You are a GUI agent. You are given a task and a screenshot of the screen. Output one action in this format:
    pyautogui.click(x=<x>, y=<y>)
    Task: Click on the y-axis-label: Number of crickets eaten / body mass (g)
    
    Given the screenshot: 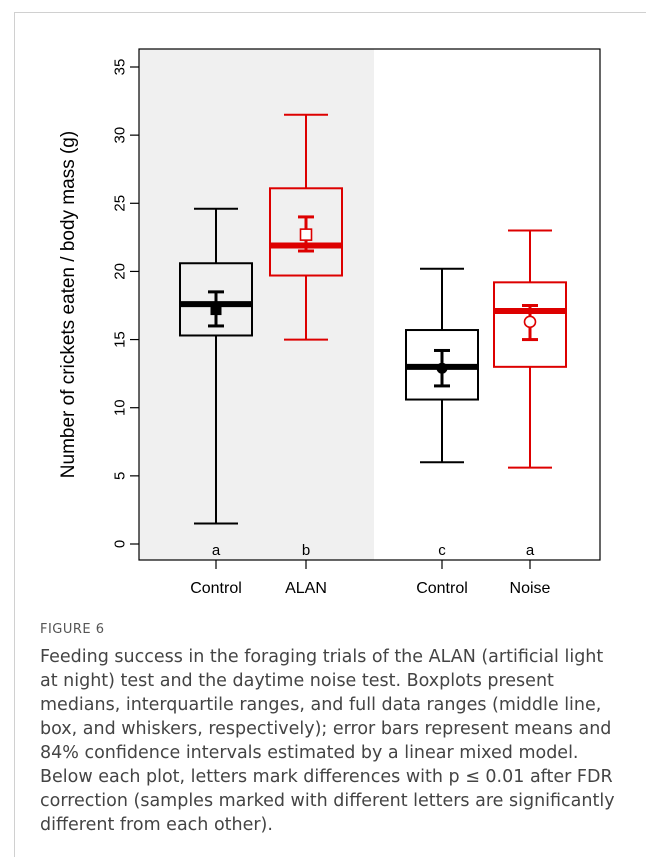 What is the action you would take?
    pyautogui.click(x=68, y=304)
    